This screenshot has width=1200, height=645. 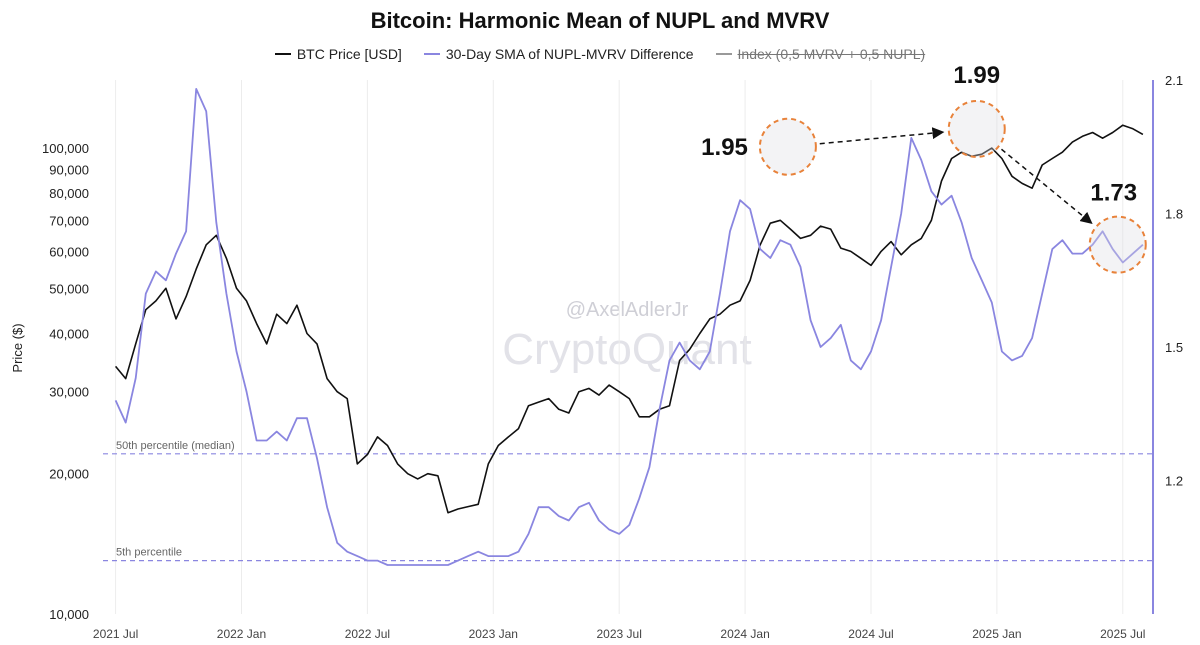 What do you see at coordinates (241, 634) in the screenshot?
I see `x-tick-label: 2022 Jan` at bounding box center [241, 634].